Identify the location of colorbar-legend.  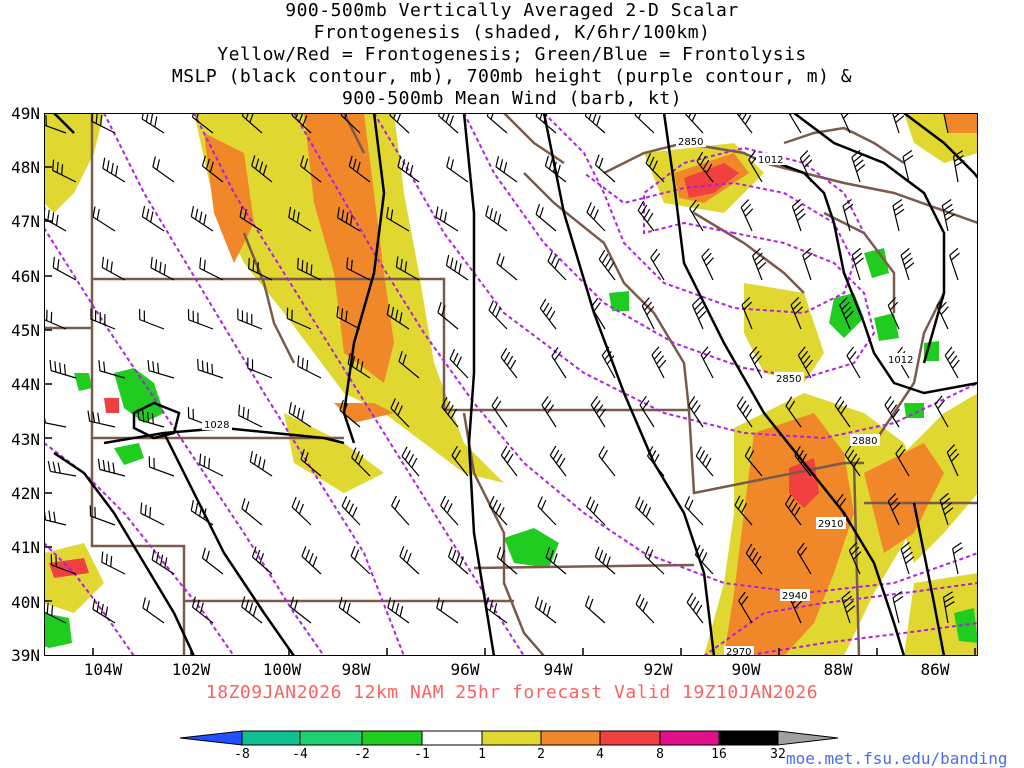
(509, 738).